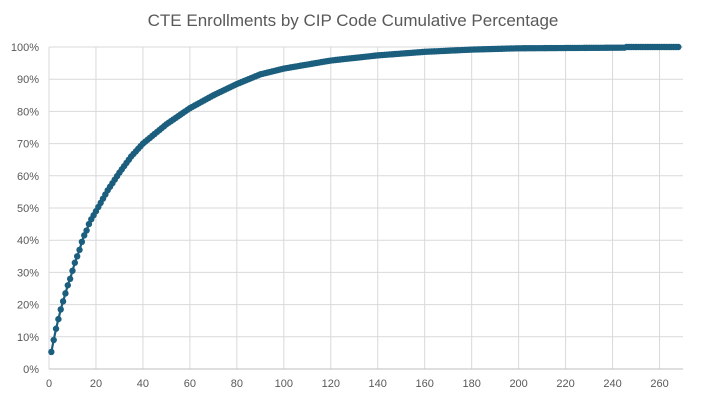  What do you see at coordinates (28, 338) in the screenshot?
I see `y-tick-label: 10%` at bounding box center [28, 338].